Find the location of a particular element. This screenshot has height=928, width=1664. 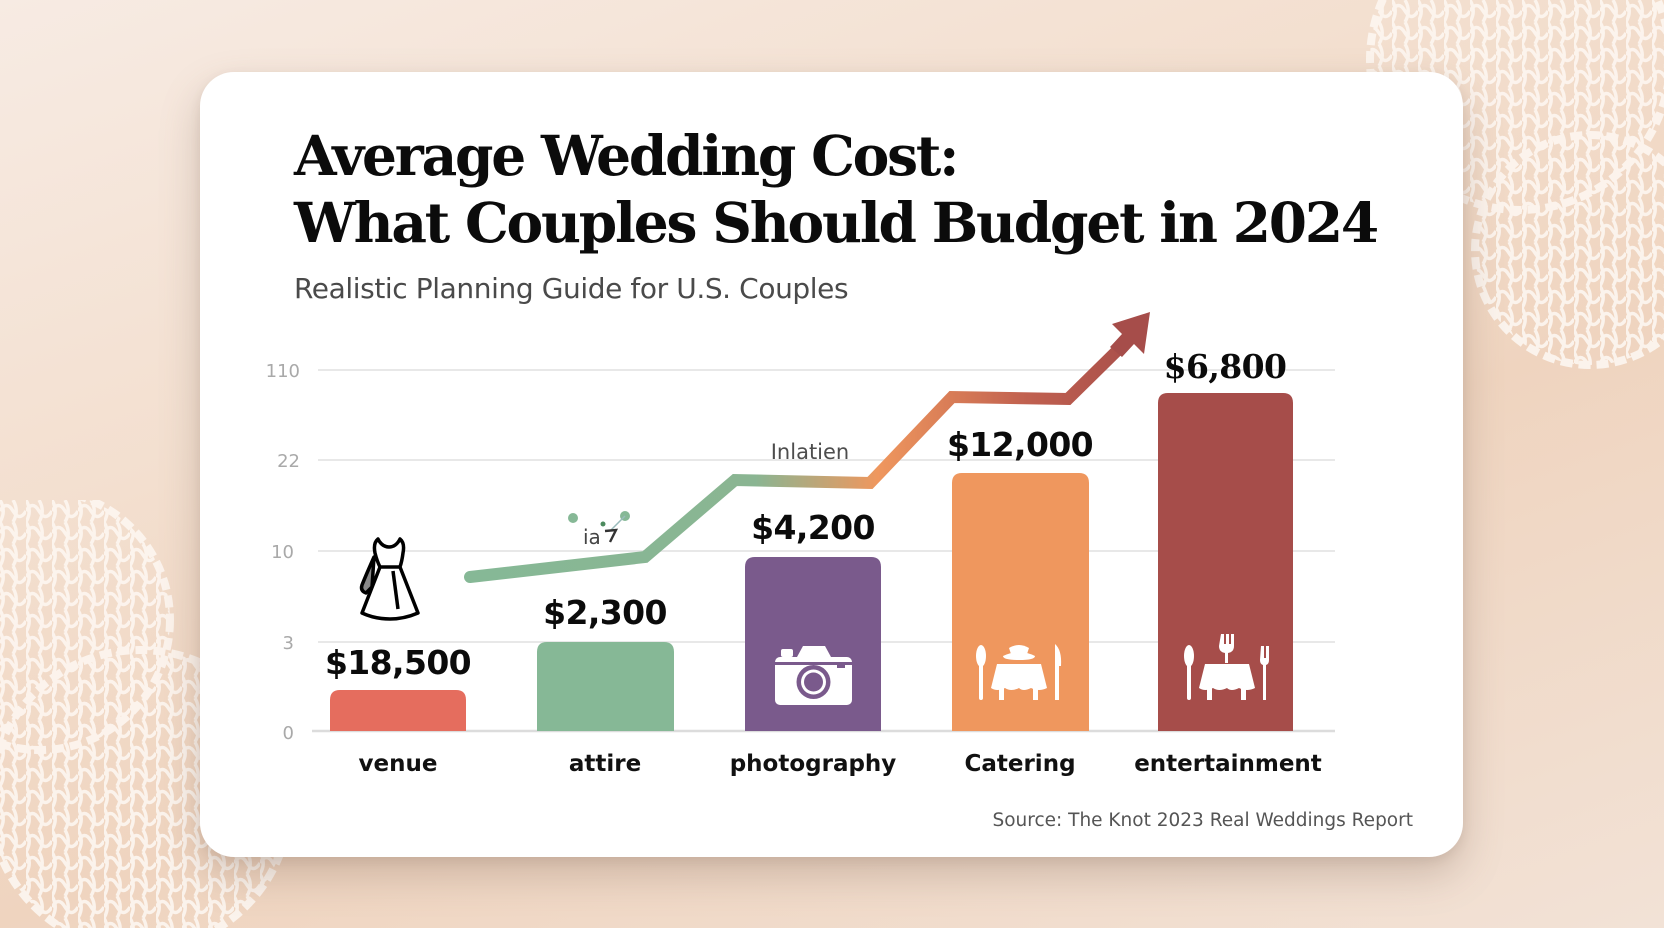

x-label-catering: Catering is located at coordinates (1019, 764).